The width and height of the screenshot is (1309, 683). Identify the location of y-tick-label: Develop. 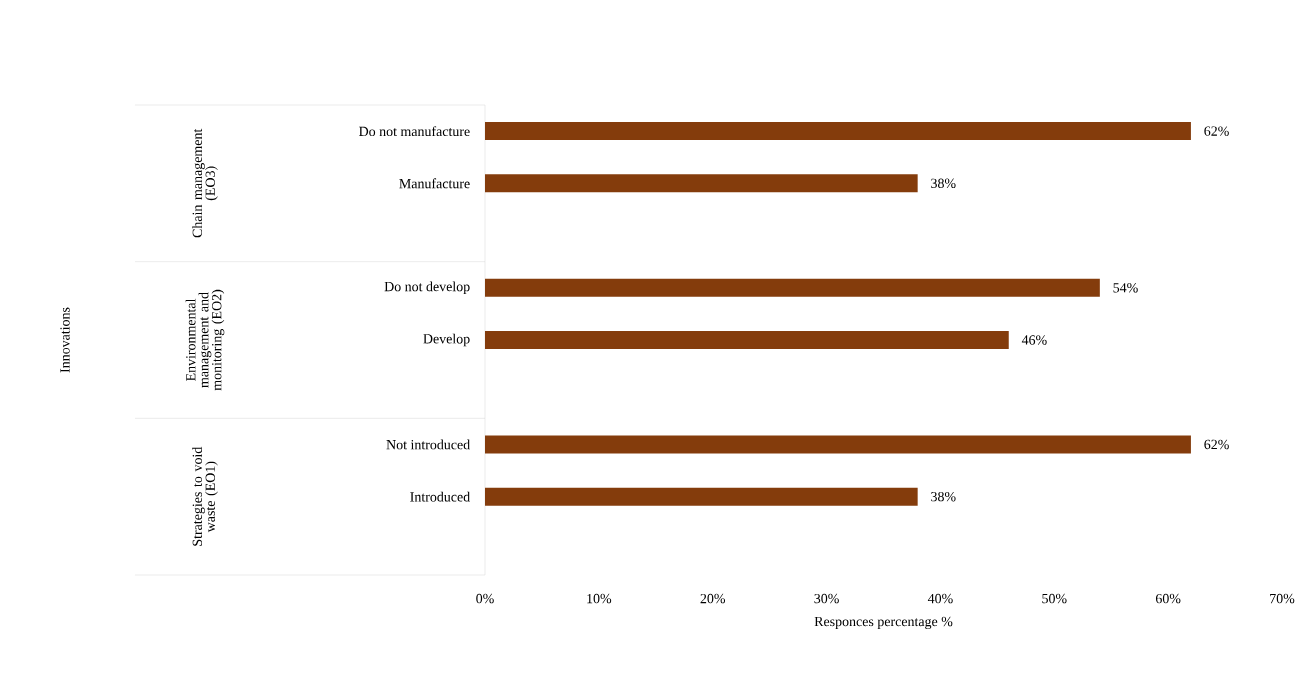
(446, 340).